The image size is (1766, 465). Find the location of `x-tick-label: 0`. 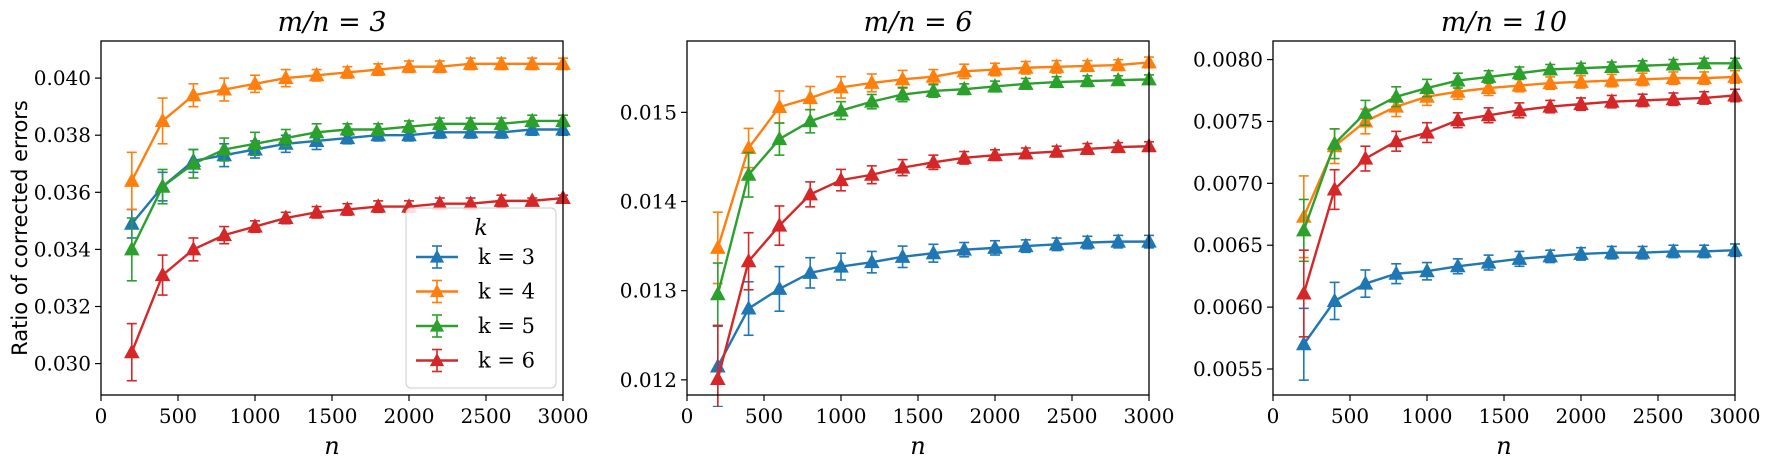

x-tick-label: 0 is located at coordinates (1273, 416).